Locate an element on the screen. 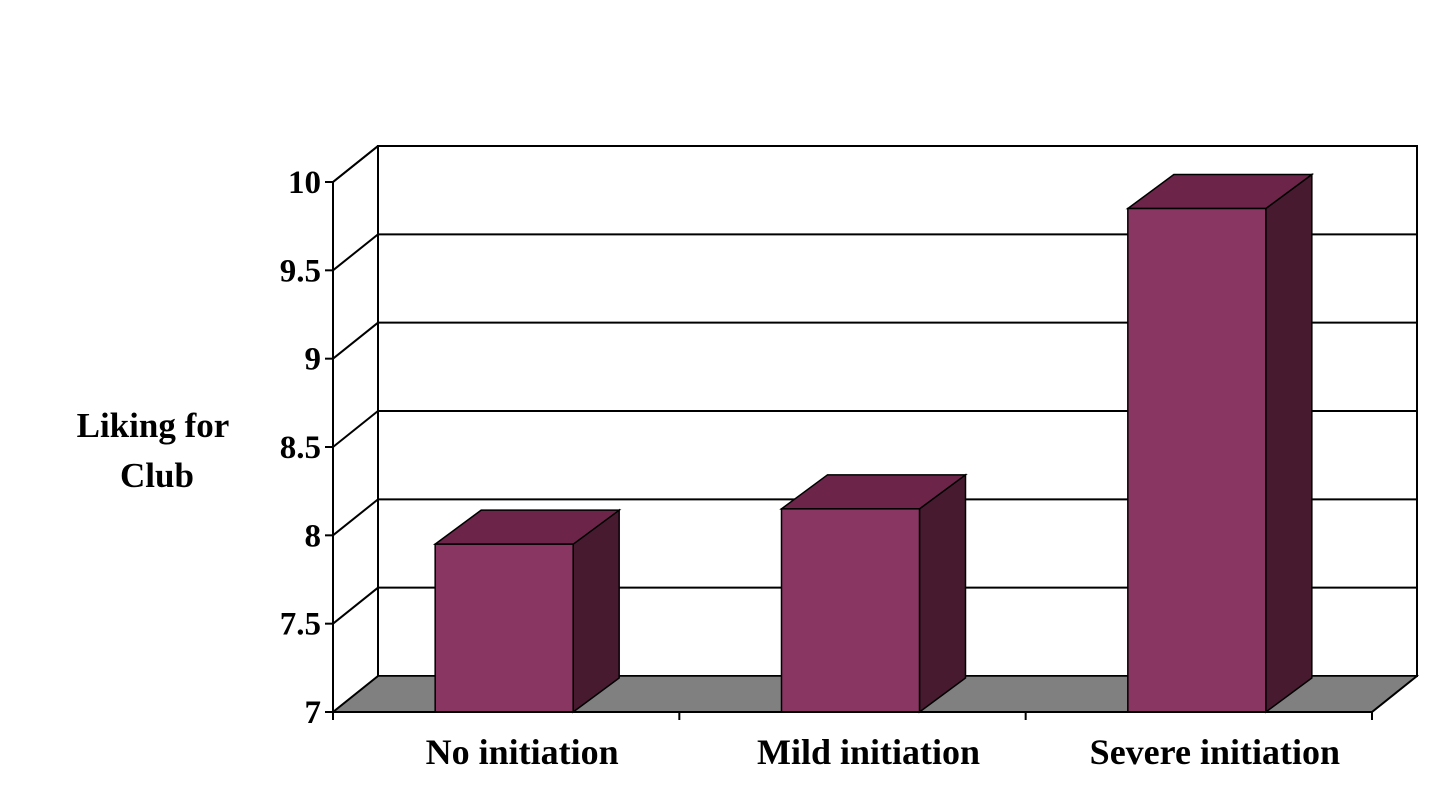  y-tick-labels: 7 7.5 8 8.5 9 9.5 10 is located at coordinates (300, 448).